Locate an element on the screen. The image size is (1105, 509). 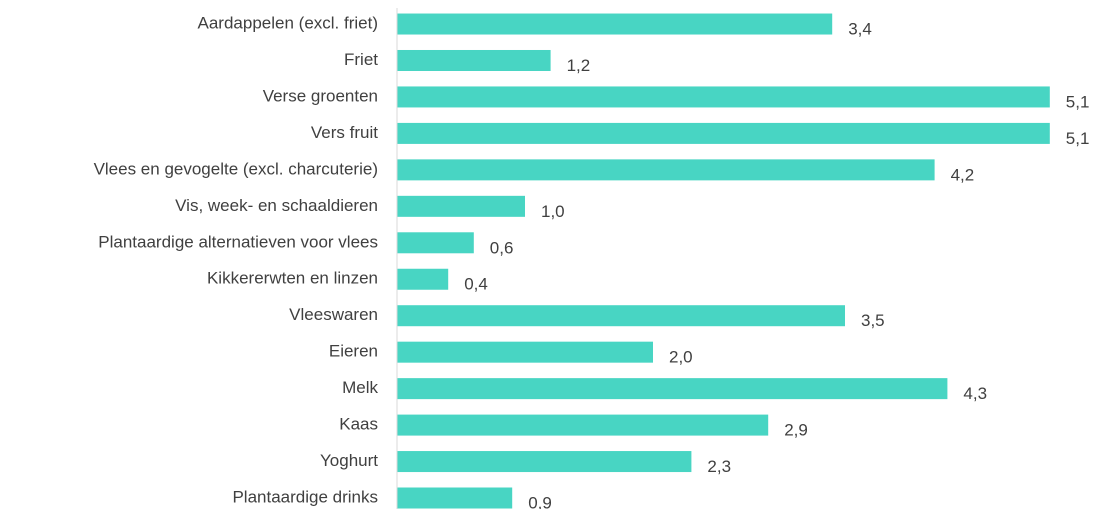
y-tick-label: Plantaardige drinks is located at coordinates (305, 496).